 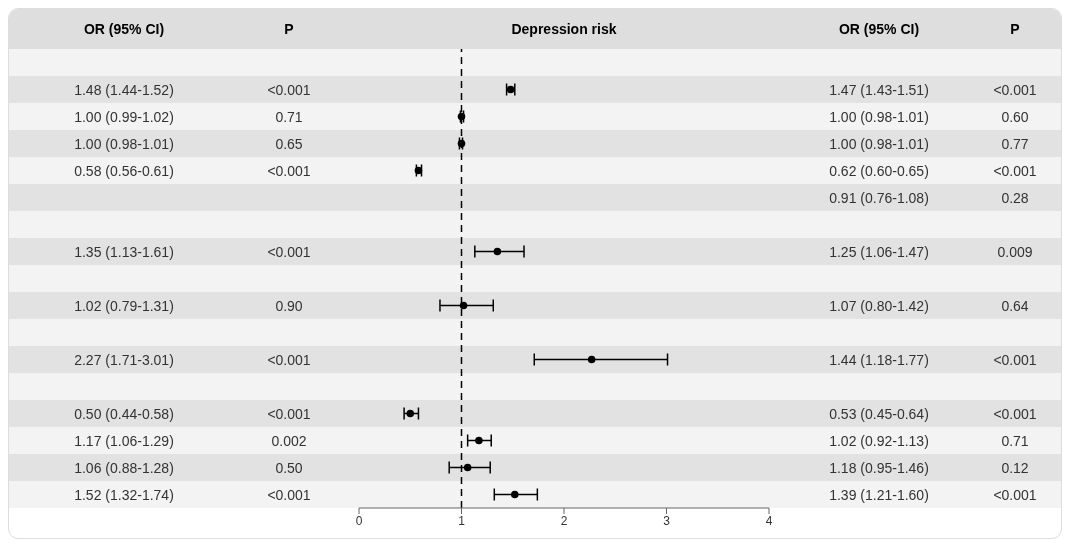 What do you see at coordinates (462, 520) in the screenshot?
I see `x-tick-label: 1` at bounding box center [462, 520].